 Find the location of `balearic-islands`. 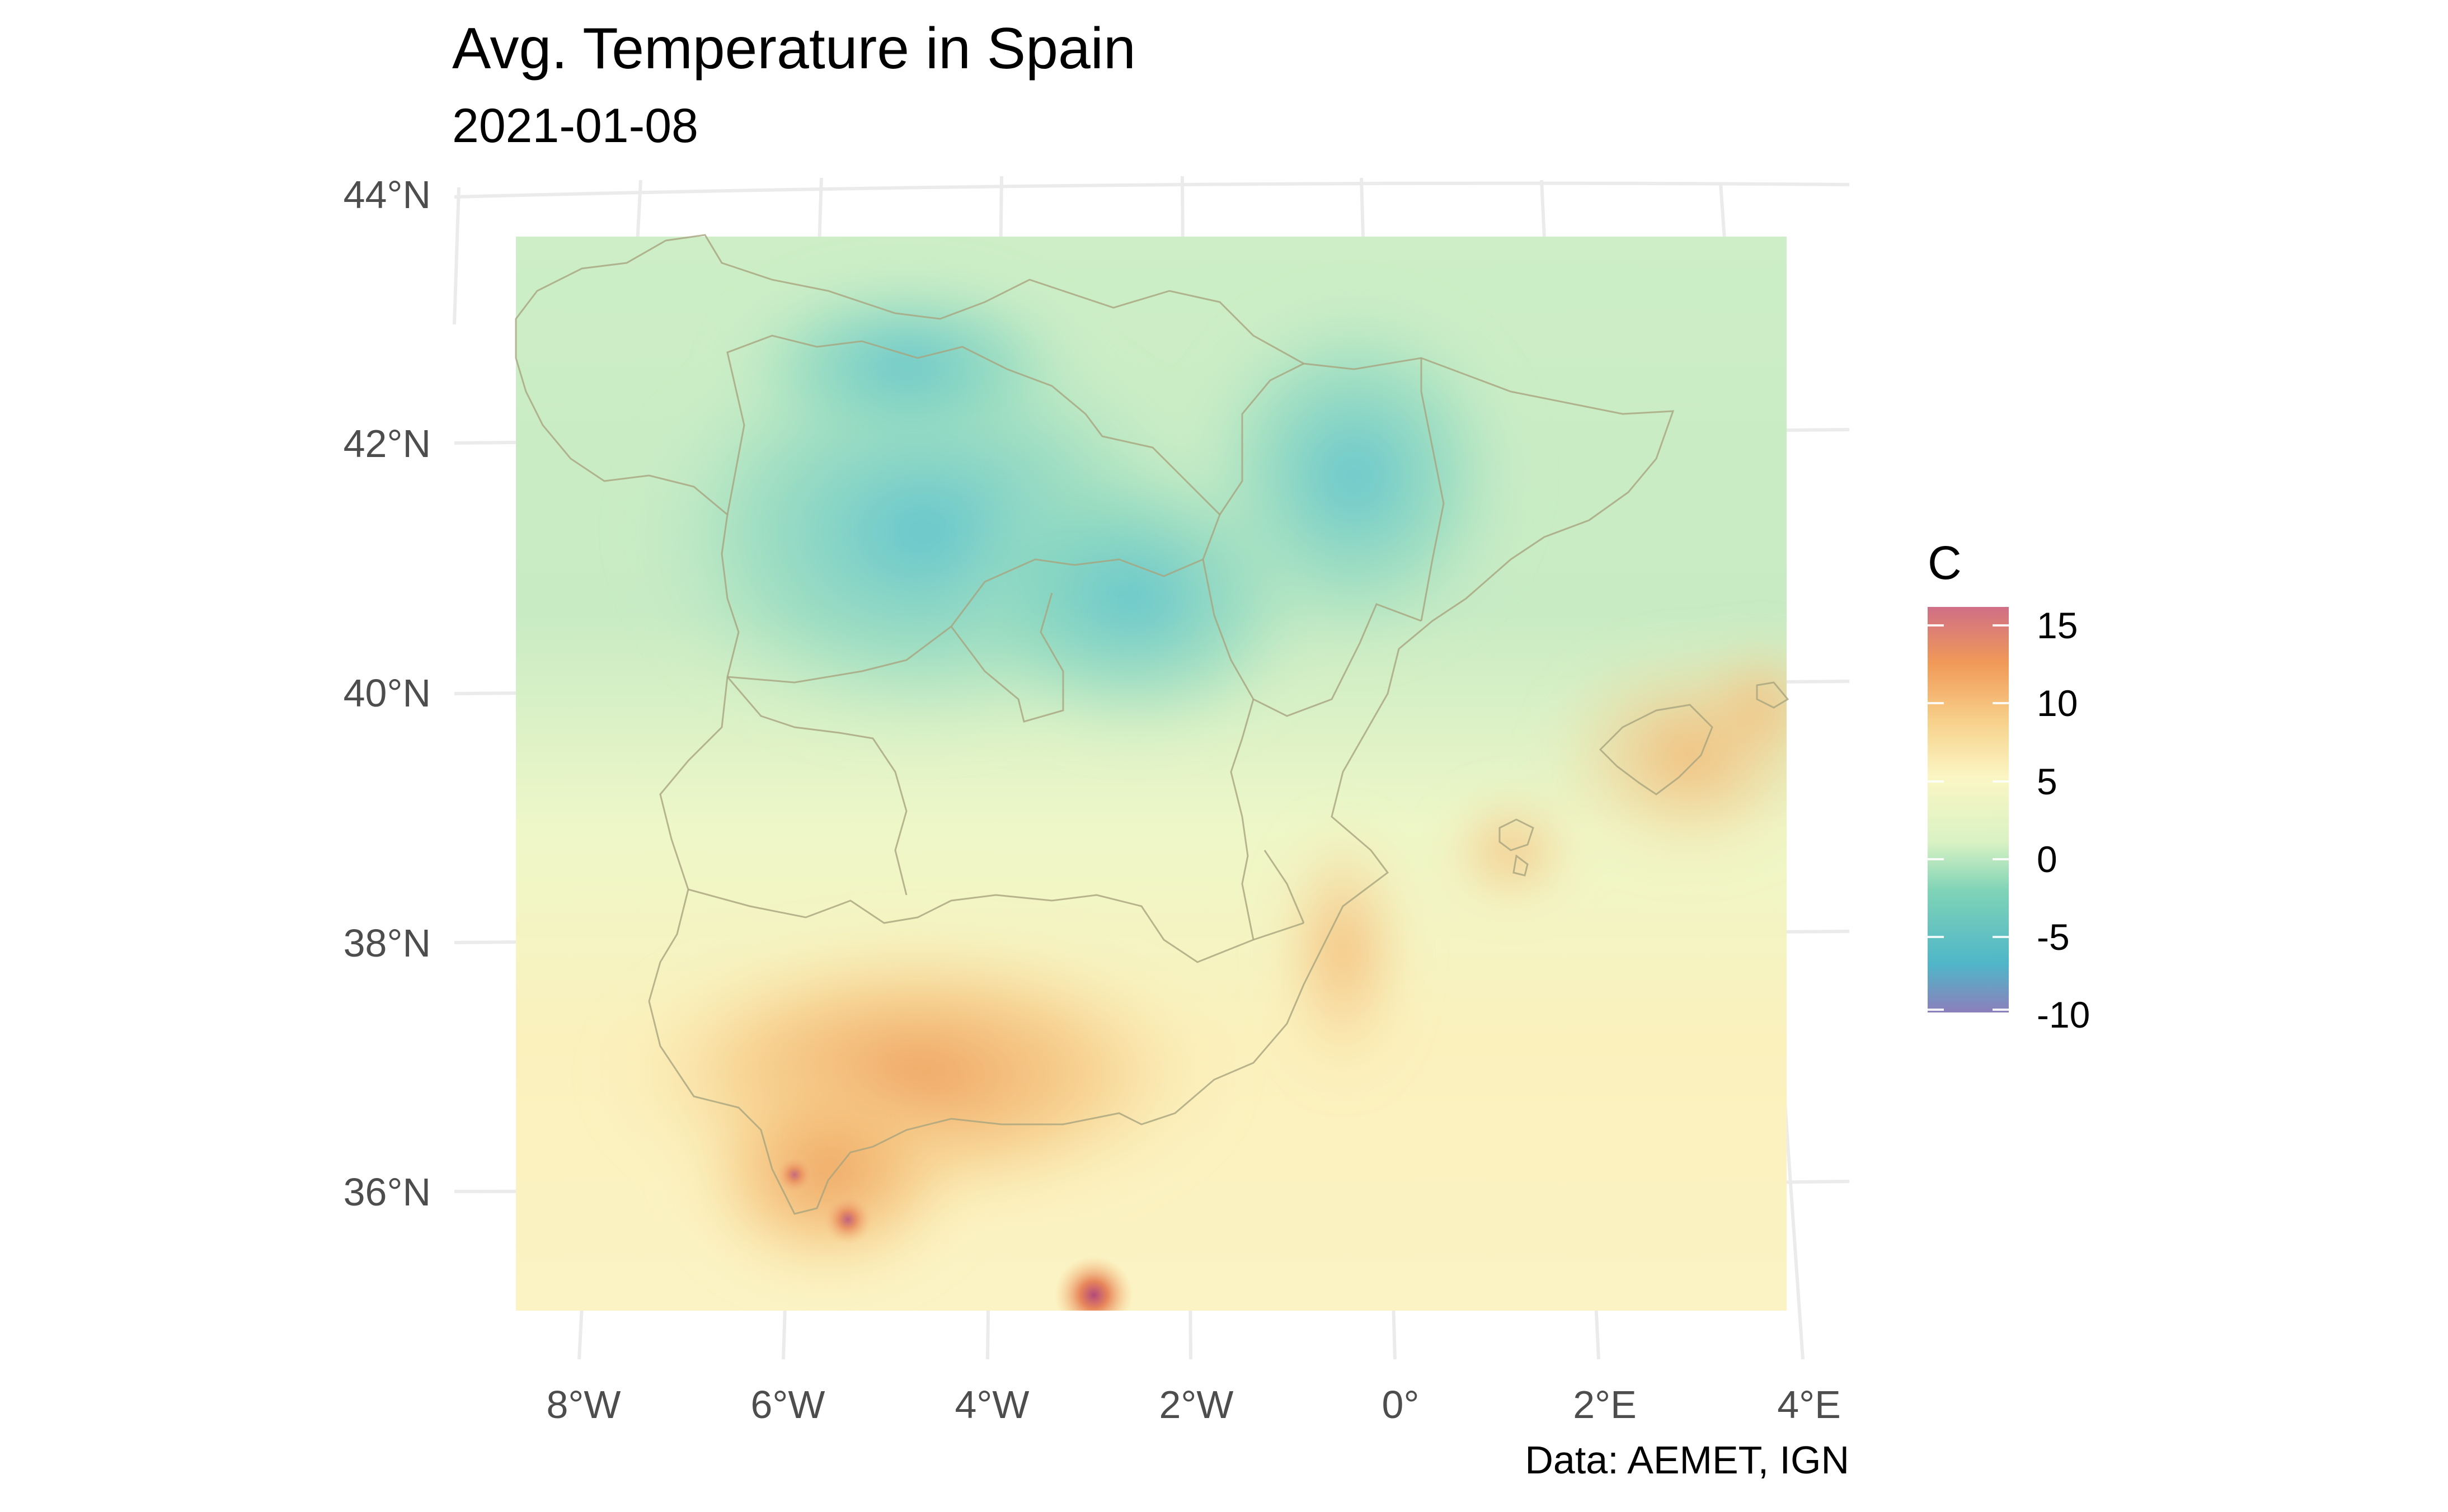

balearic-islands is located at coordinates (1643, 779).